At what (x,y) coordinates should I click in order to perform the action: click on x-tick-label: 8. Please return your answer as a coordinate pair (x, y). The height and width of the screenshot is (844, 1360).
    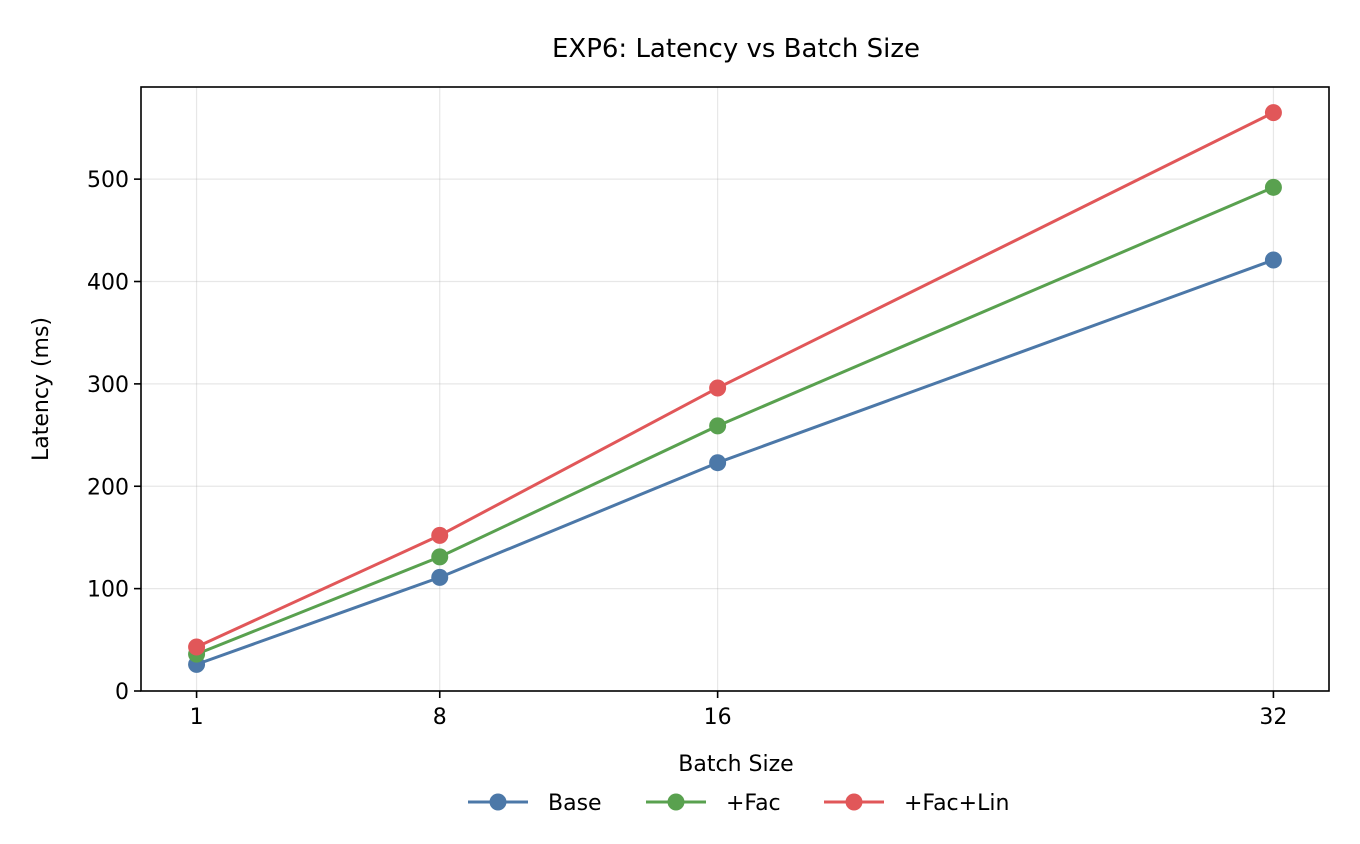
    Looking at the image, I should click on (440, 717).